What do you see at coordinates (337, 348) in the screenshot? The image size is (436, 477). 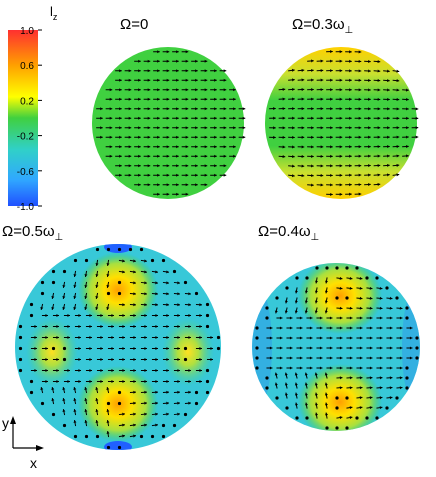 I see `arrow-field` at bounding box center [337, 348].